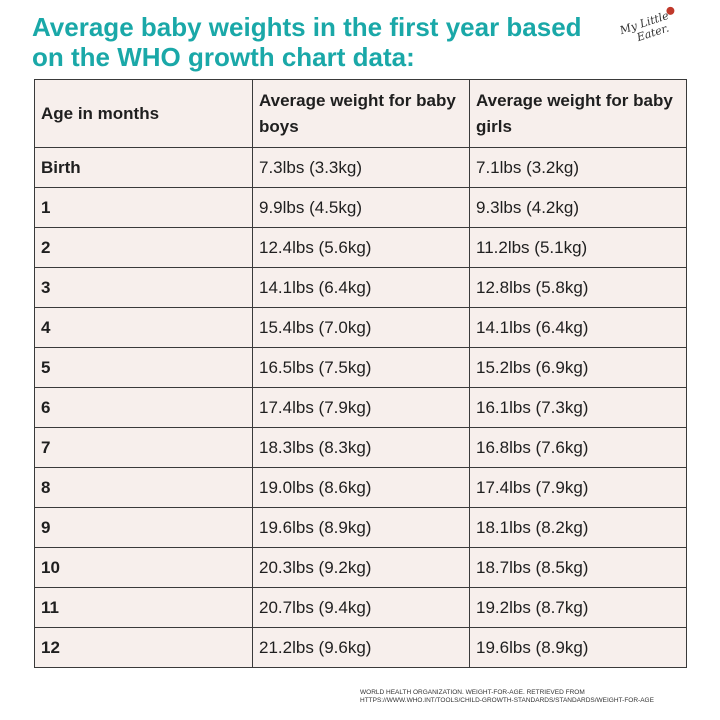  I want to click on table-row: 2 12.4lbs (5.6kg) 11.2lbs (5.1kg), so click(360, 247).